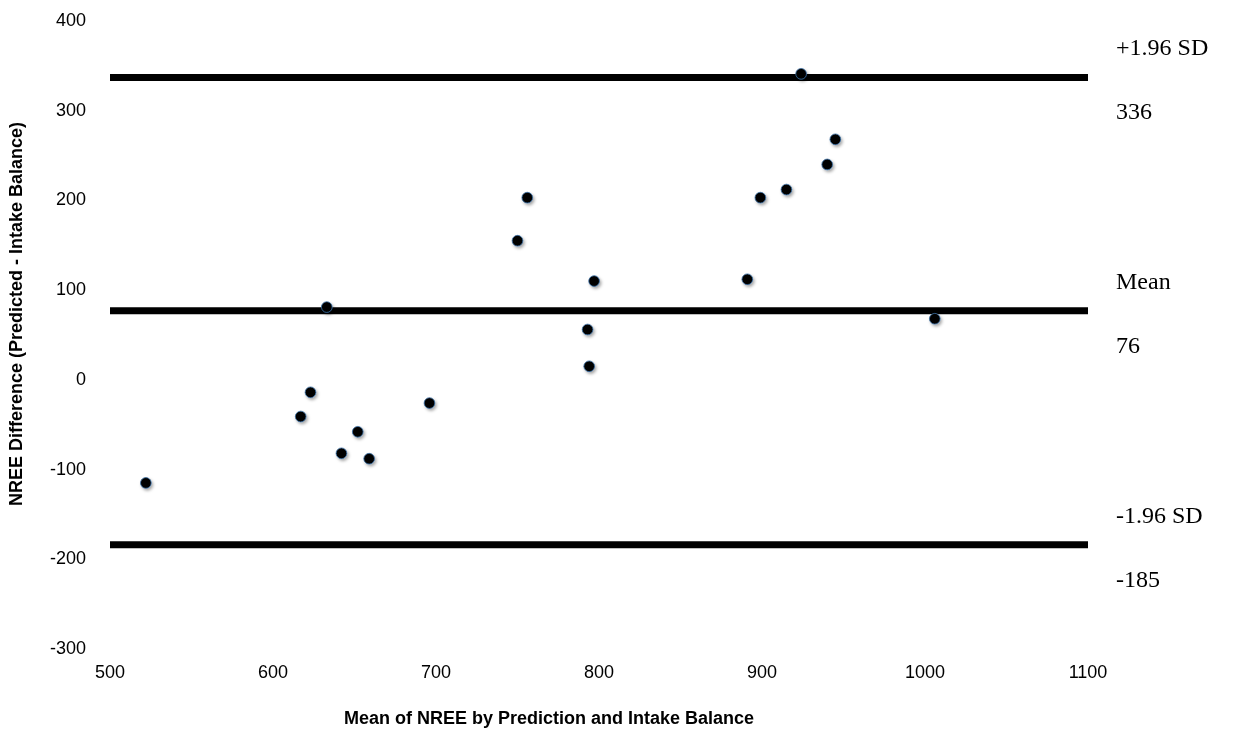 The width and height of the screenshot is (1245, 732). What do you see at coordinates (273, 672) in the screenshot?
I see `x-tick-label: 600` at bounding box center [273, 672].